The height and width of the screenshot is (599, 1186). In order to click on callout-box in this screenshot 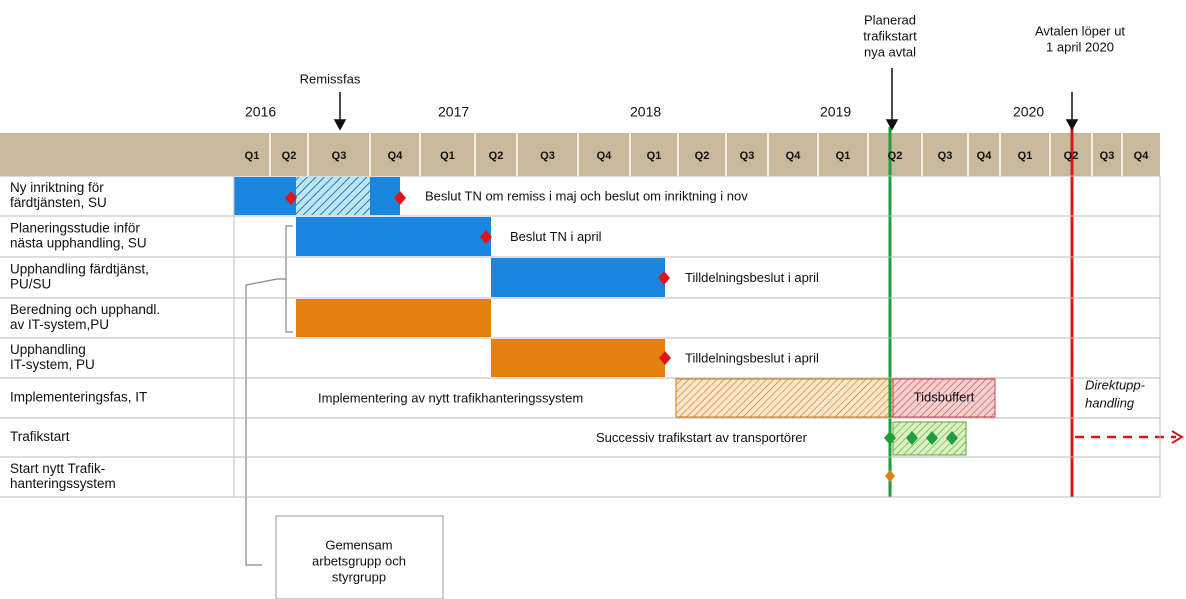, I will do `click(359, 557)`.